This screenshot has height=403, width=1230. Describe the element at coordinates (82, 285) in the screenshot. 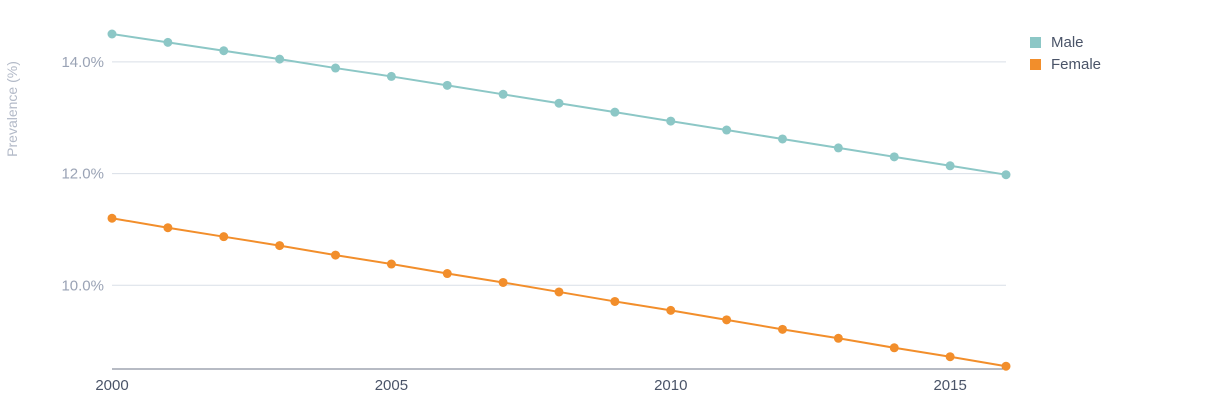

I see `y-tick-label: 10.0%` at that location.